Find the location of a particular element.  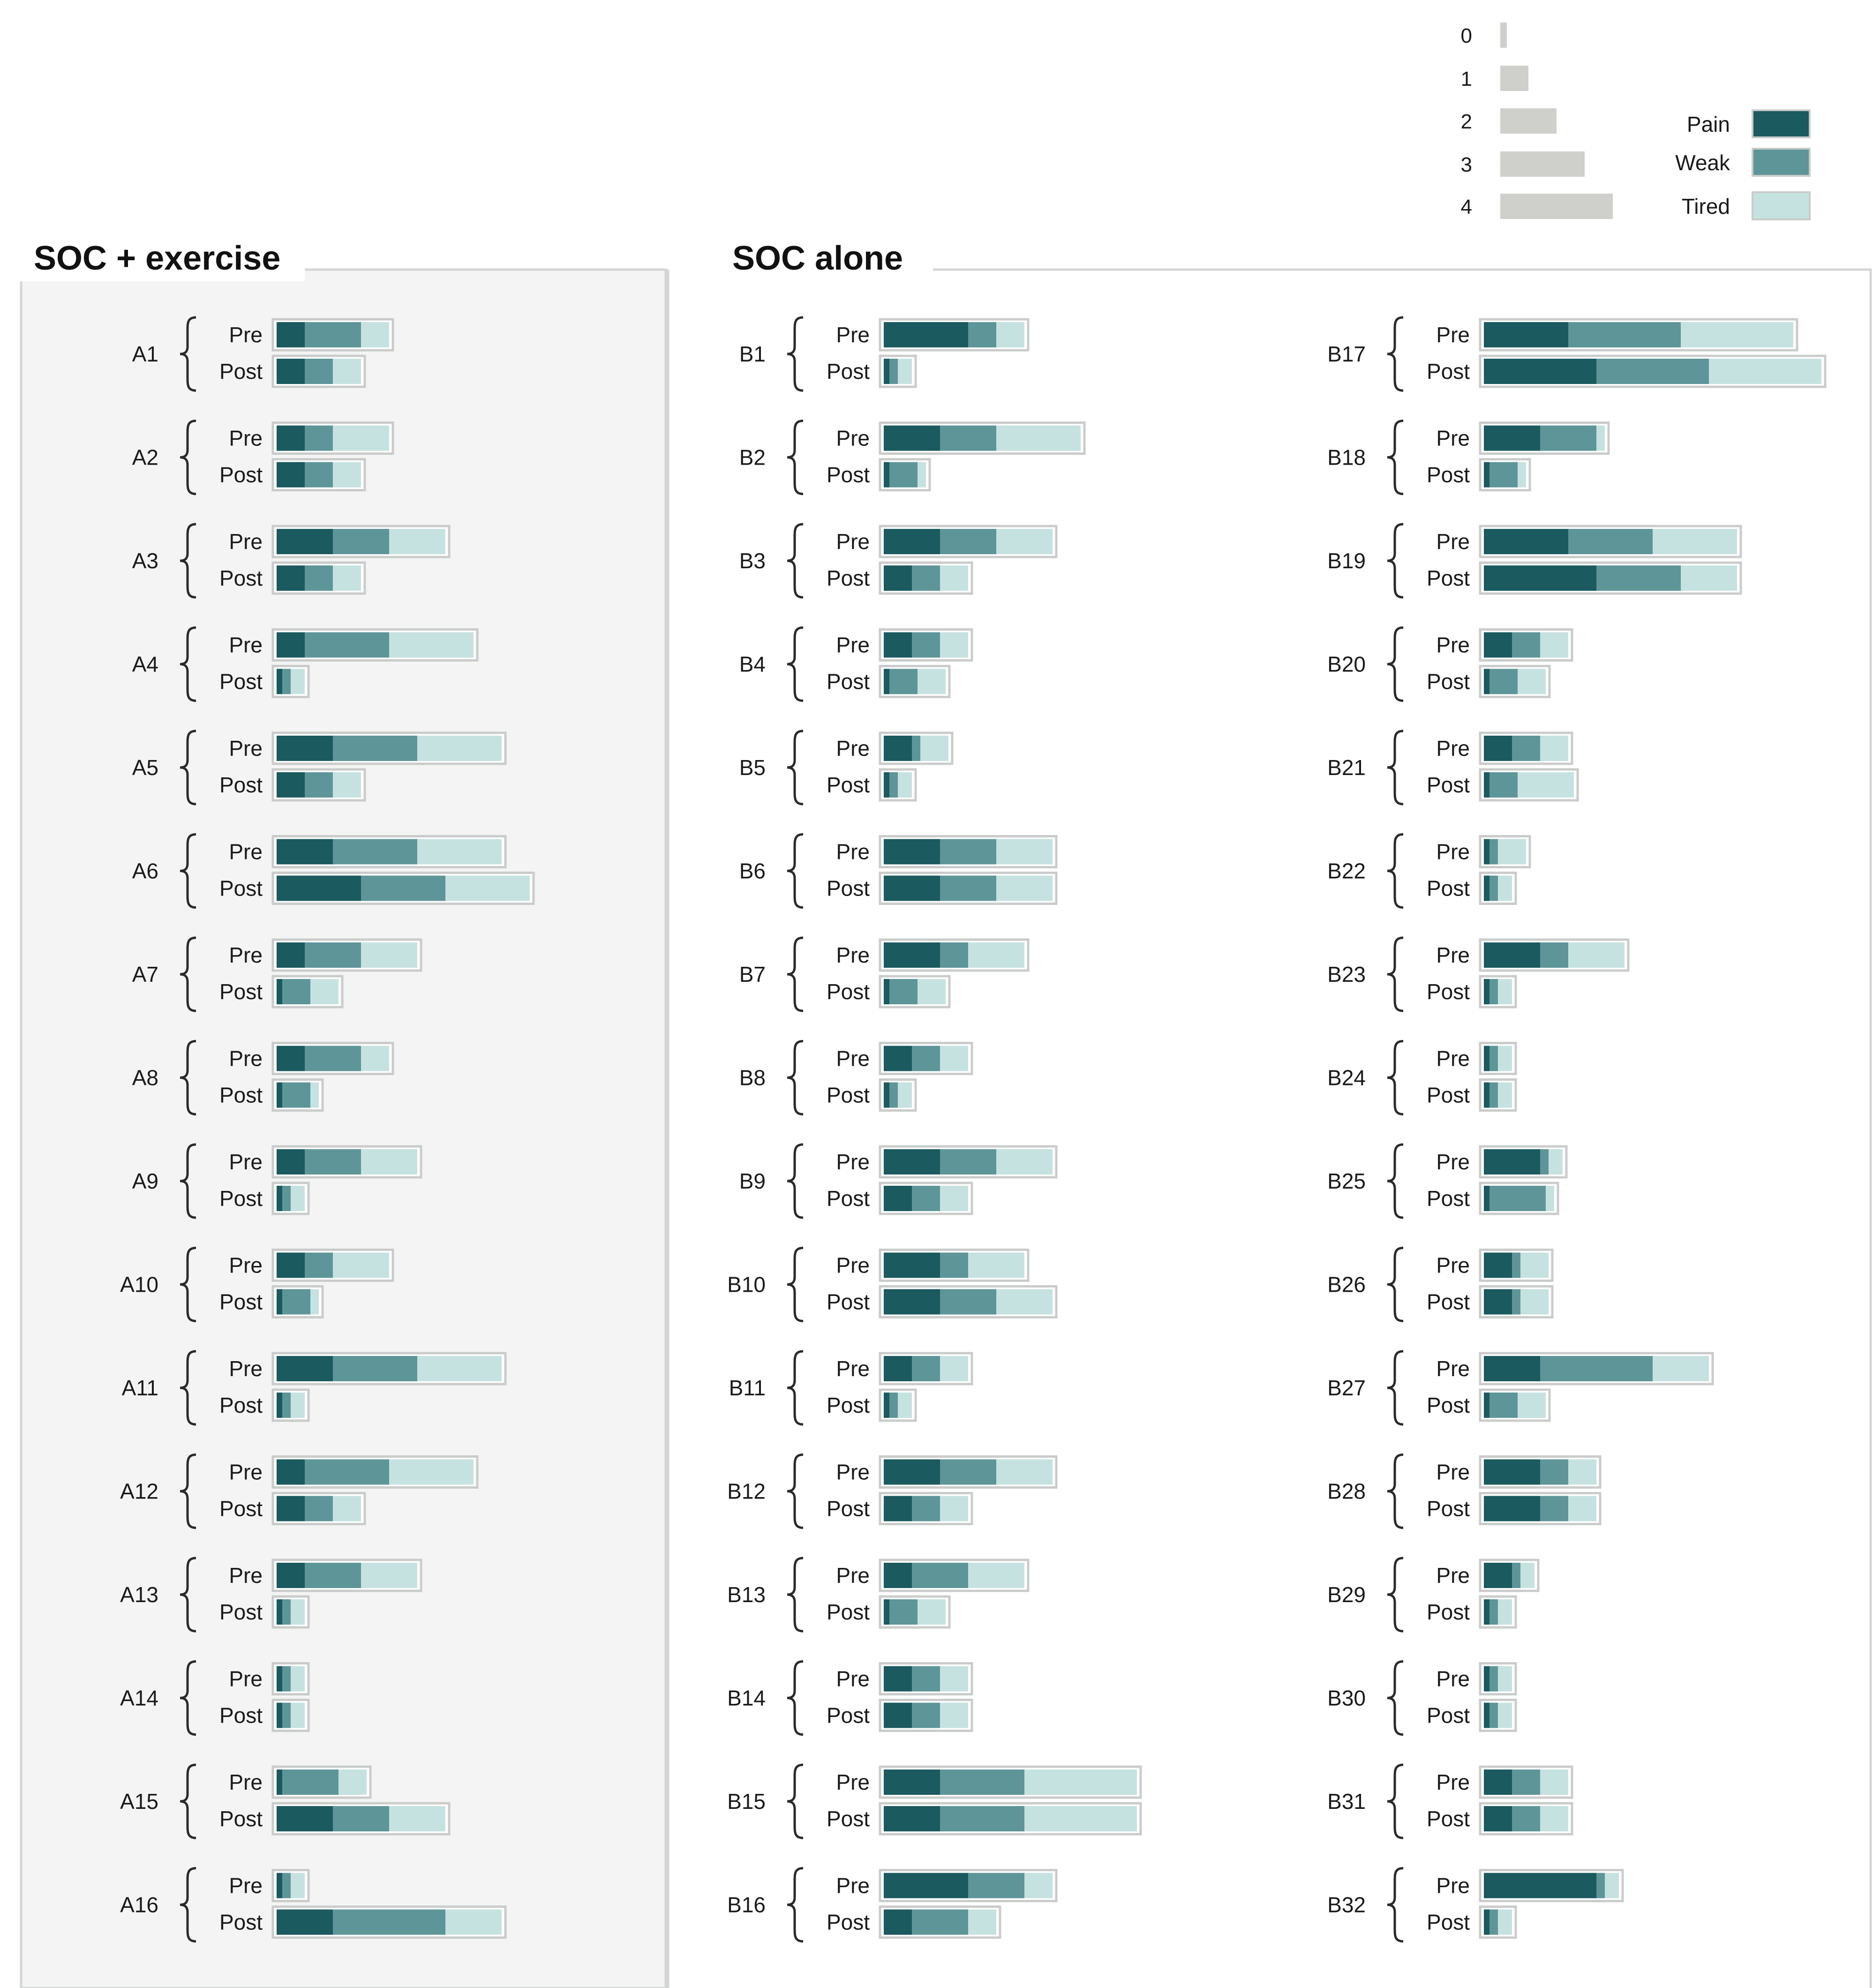

legend-scale-item: 3 is located at coordinates (1523, 164).